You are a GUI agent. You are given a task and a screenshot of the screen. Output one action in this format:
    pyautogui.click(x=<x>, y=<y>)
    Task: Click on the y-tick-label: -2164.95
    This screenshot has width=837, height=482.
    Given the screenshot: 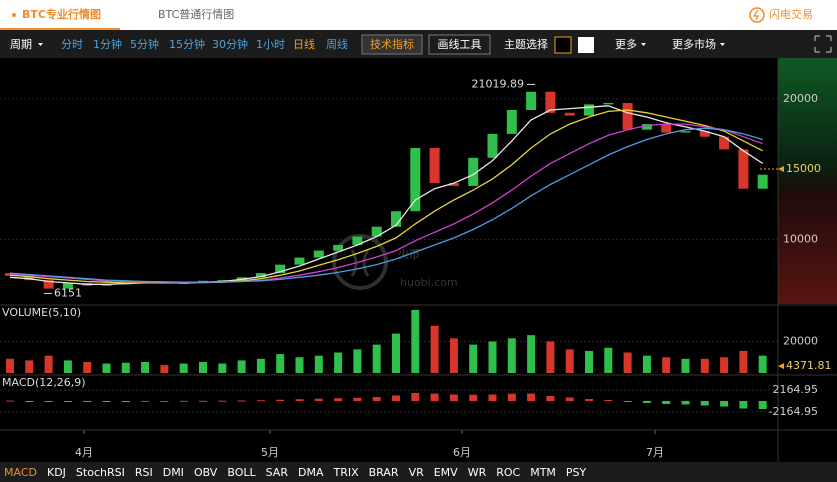 What is the action you would take?
    pyautogui.click(x=793, y=411)
    